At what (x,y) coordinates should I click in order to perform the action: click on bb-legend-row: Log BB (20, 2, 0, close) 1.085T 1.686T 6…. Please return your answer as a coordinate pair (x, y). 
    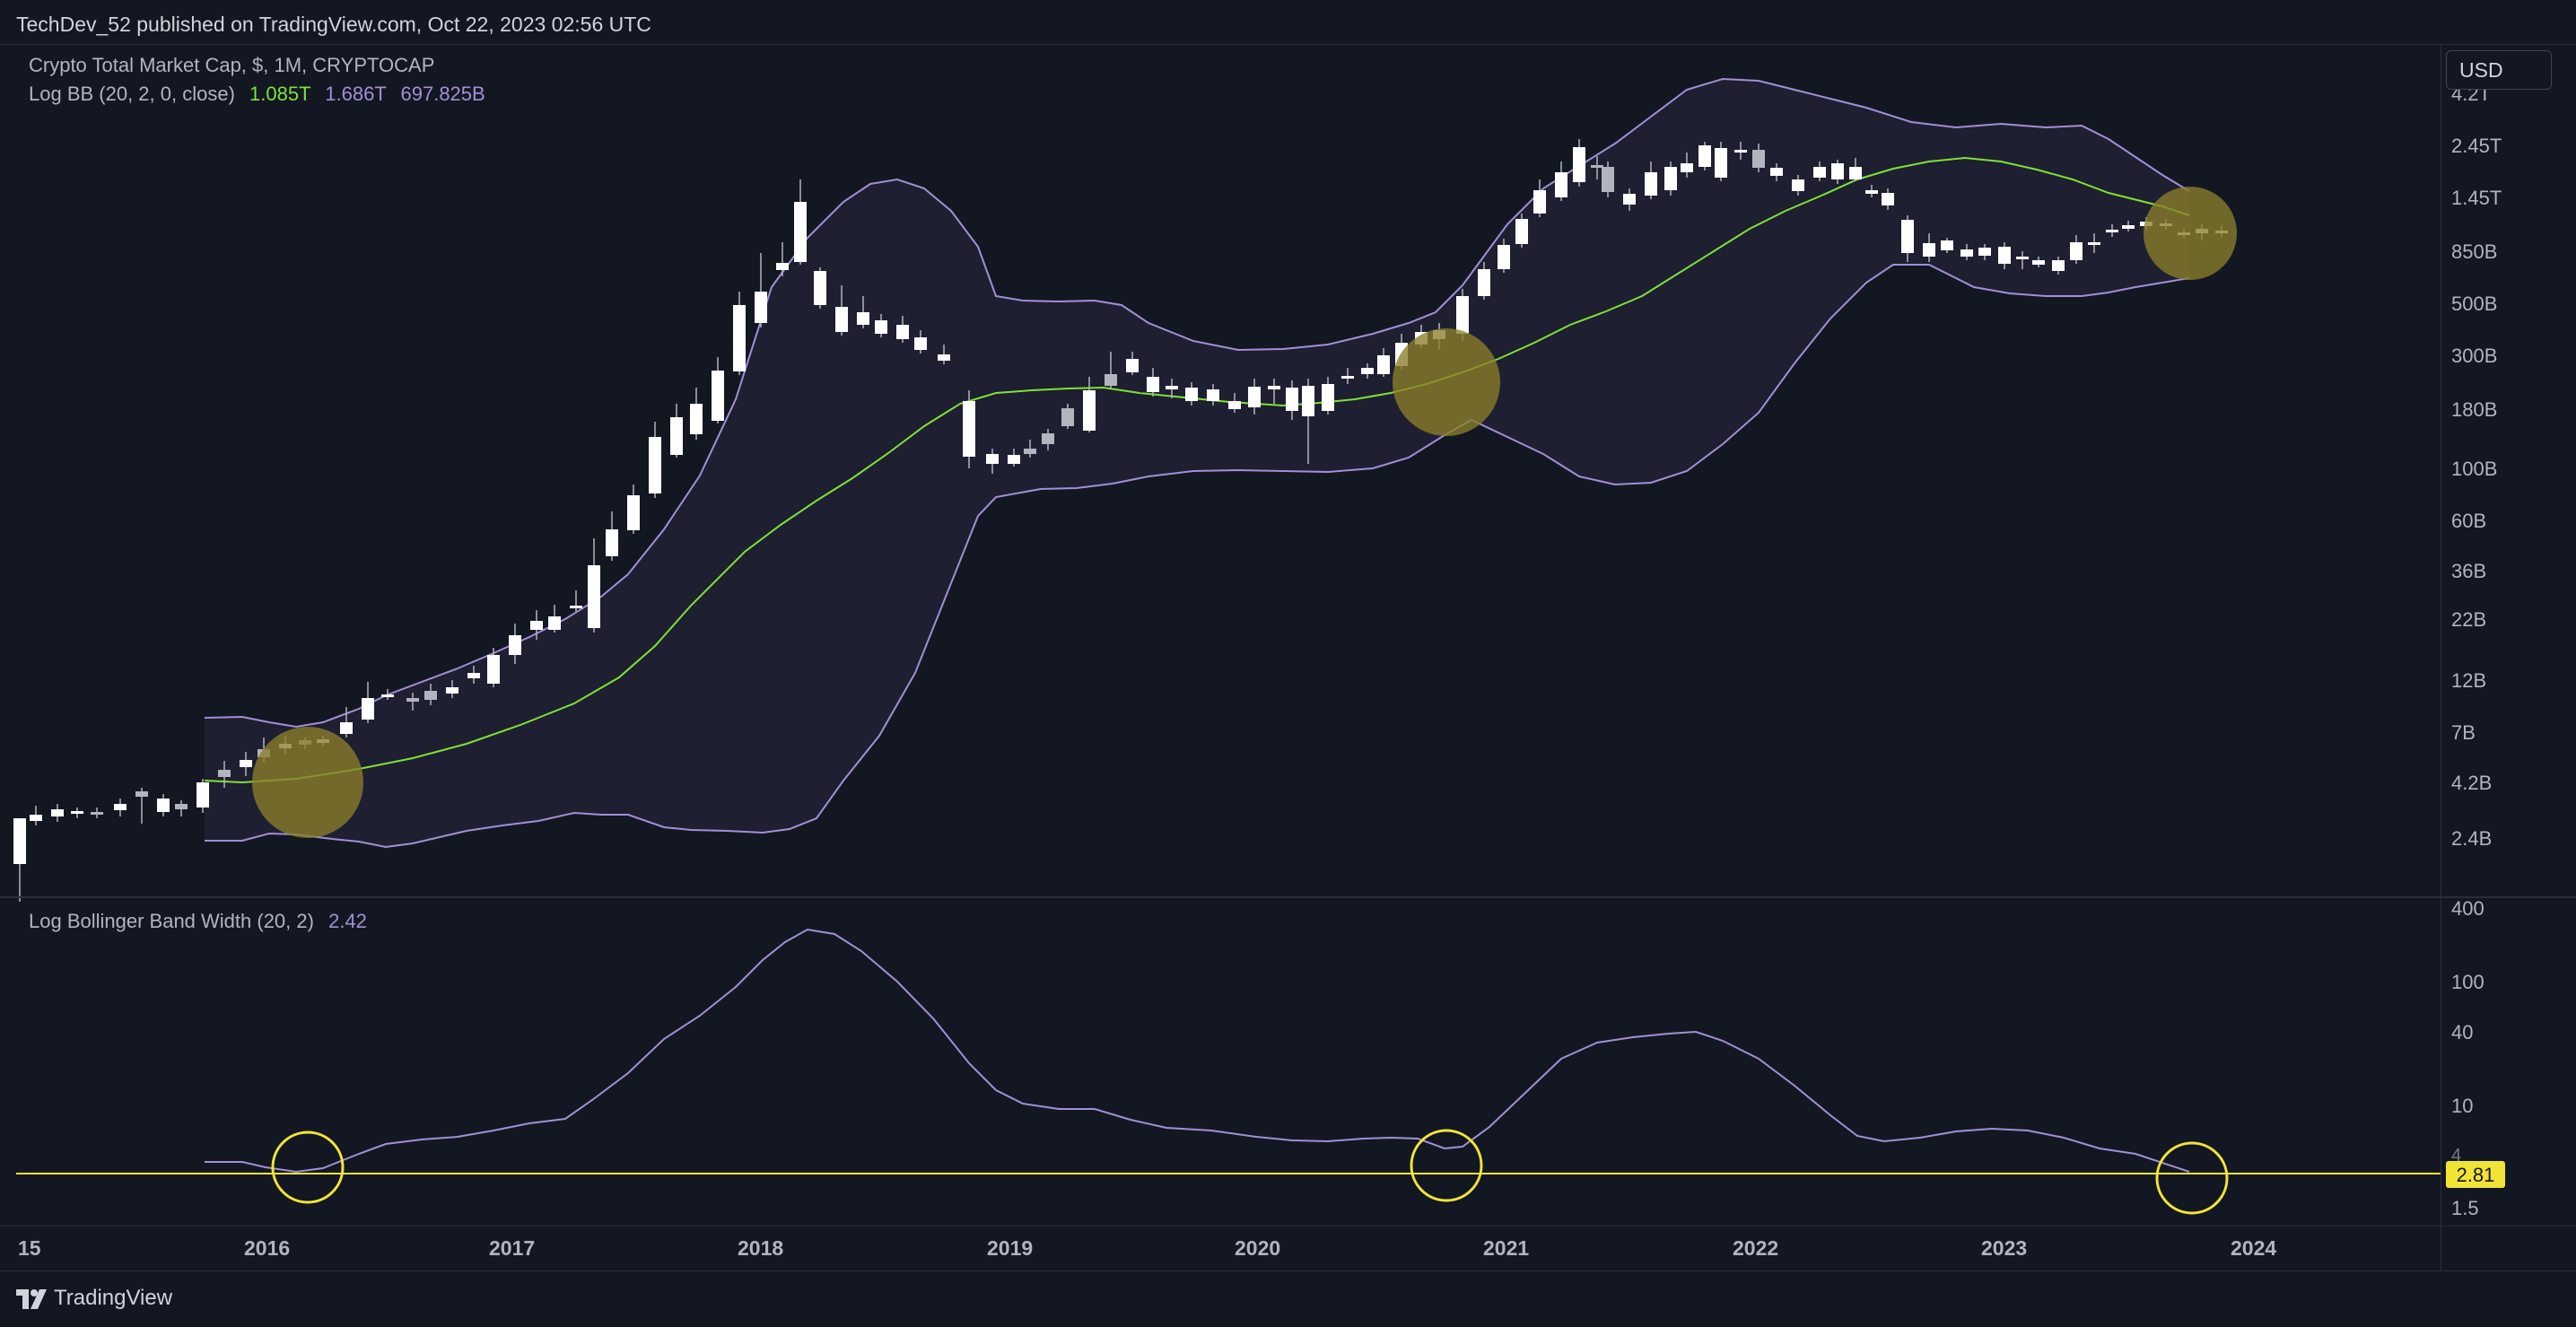
    Looking at the image, I should click on (257, 94).